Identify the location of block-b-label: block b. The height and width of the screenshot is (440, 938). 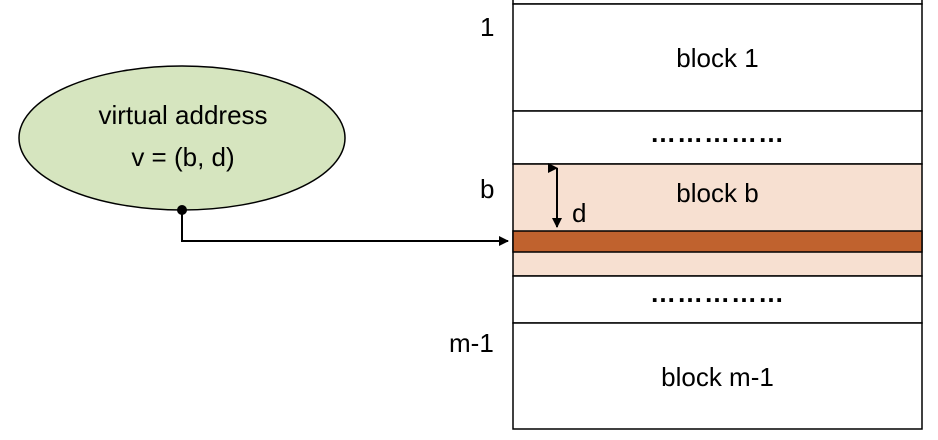
(717, 193).